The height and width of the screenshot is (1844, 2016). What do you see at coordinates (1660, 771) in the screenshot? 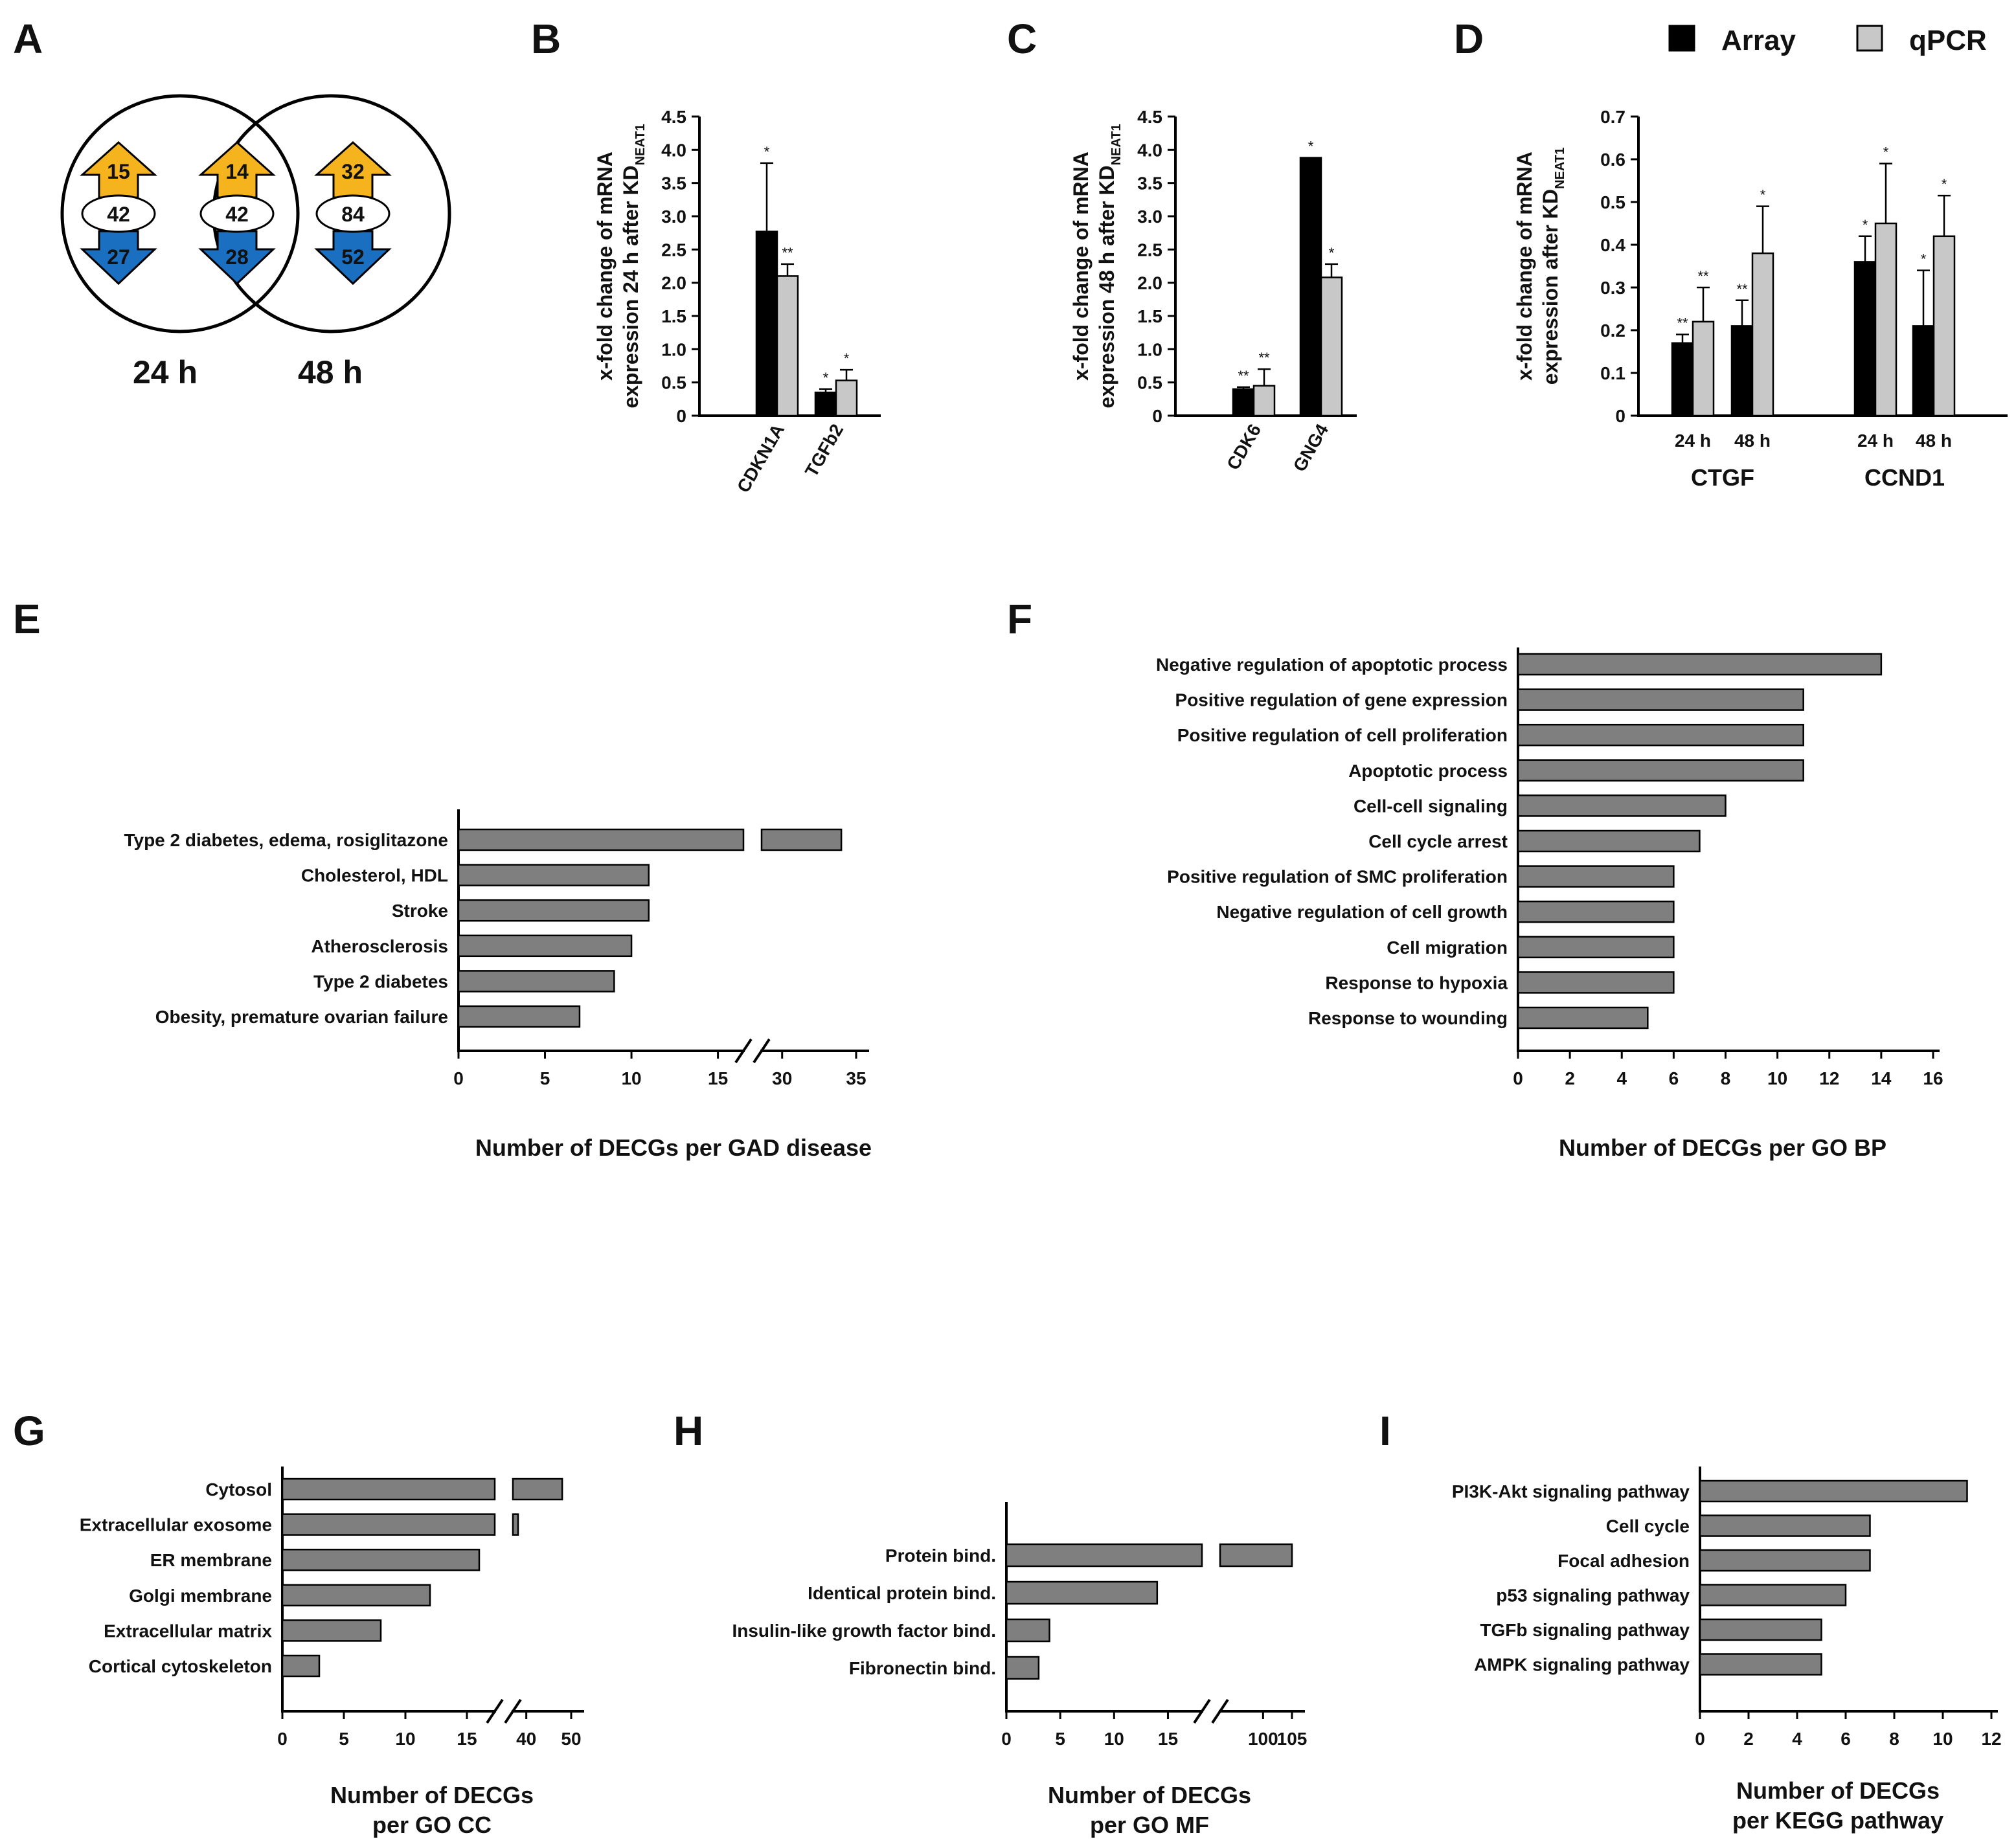
I see `chart-f-bar-apoptotic-process` at bounding box center [1660, 771].